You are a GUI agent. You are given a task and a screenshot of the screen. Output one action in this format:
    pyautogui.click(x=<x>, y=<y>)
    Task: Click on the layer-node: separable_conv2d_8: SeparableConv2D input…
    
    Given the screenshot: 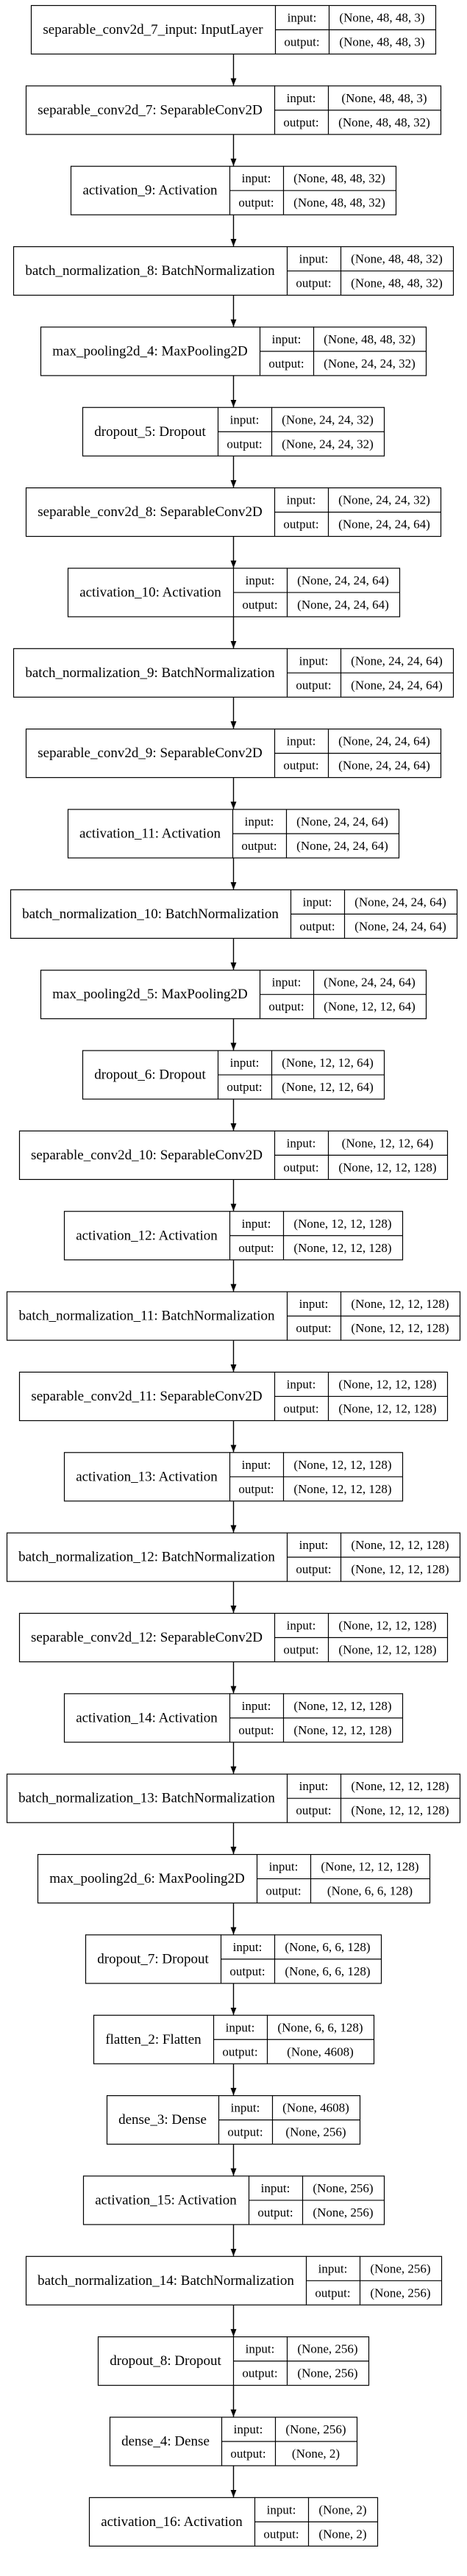 What is the action you would take?
    pyautogui.click(x=233, y=512)
    